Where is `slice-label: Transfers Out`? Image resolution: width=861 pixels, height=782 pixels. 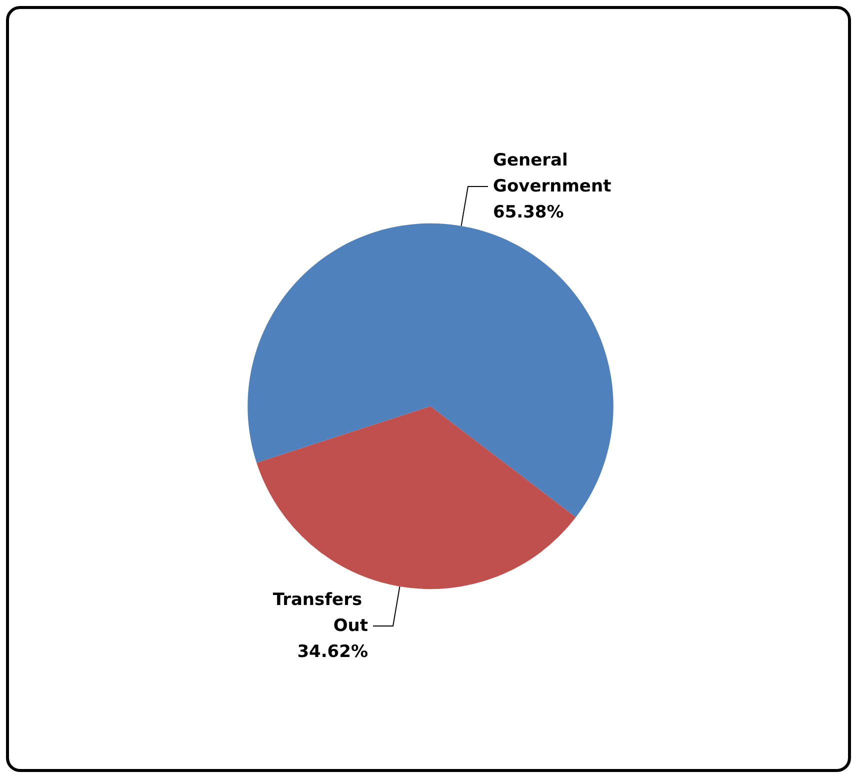
slice-label: Transfers Out is located at coordinates (320, 613).